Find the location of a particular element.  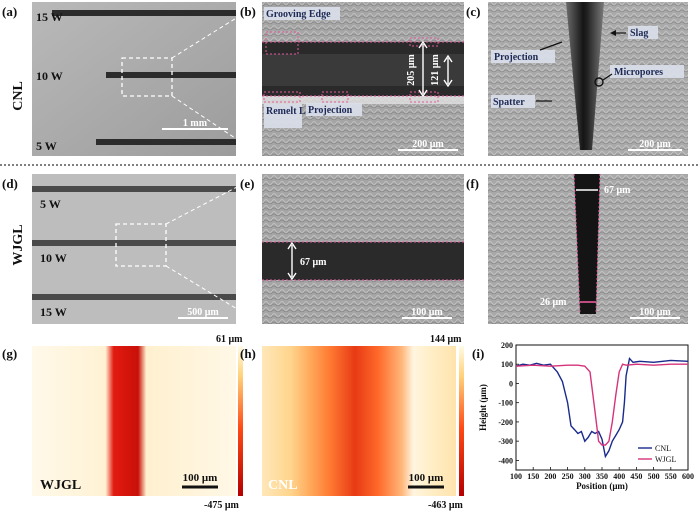

x-tick-label-8: 500 is located at coordinates (654, 476).